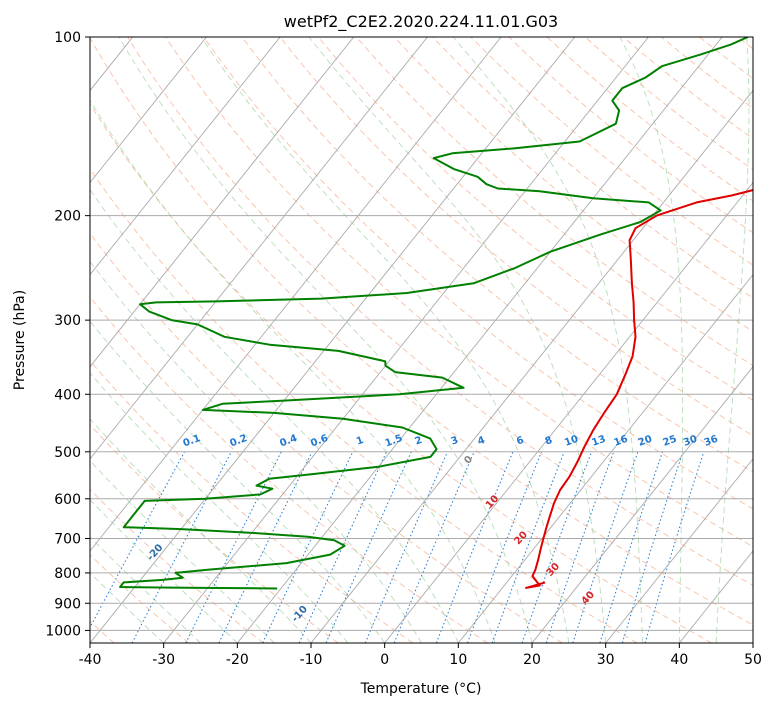 This screenshot has width=775, height=712. Describe the element at coordinates (481, 441) in the screenshot. I see `mixing-ratio-label: 4` at that location.